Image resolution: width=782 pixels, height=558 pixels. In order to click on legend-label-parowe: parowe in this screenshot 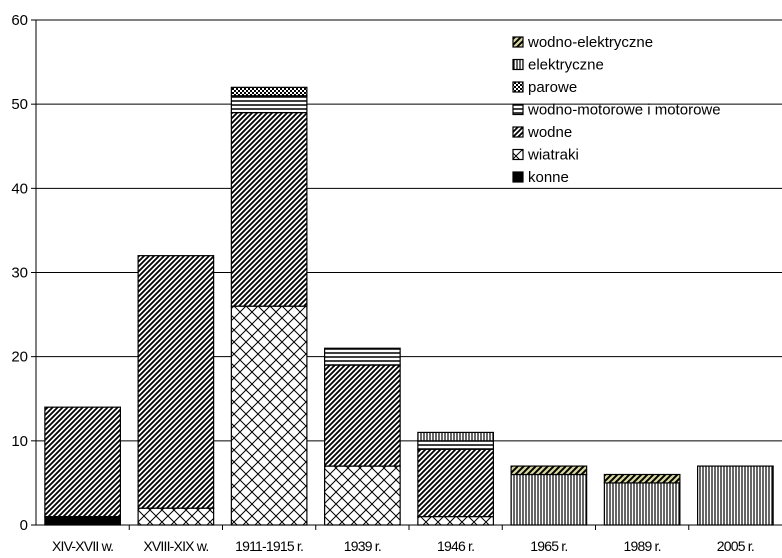, I will do `click(552, 87)`.